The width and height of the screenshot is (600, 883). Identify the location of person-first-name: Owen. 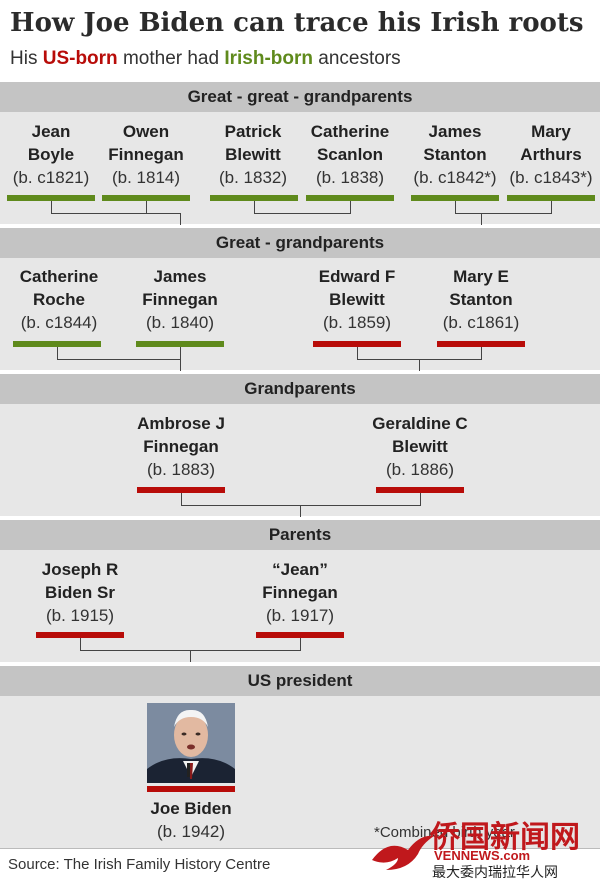
(146, 131).